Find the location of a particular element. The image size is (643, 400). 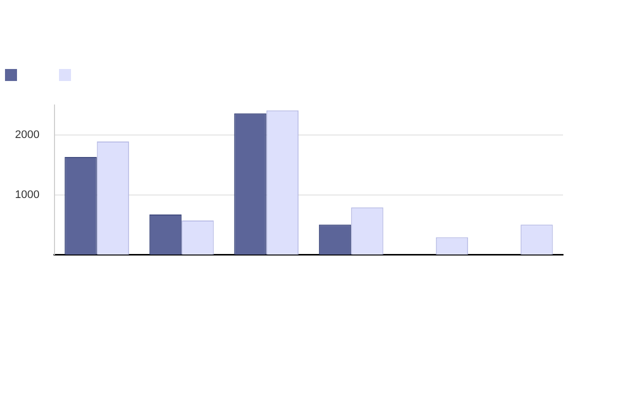

y-tick-label: 2000 is located at coordinates (27, 134).